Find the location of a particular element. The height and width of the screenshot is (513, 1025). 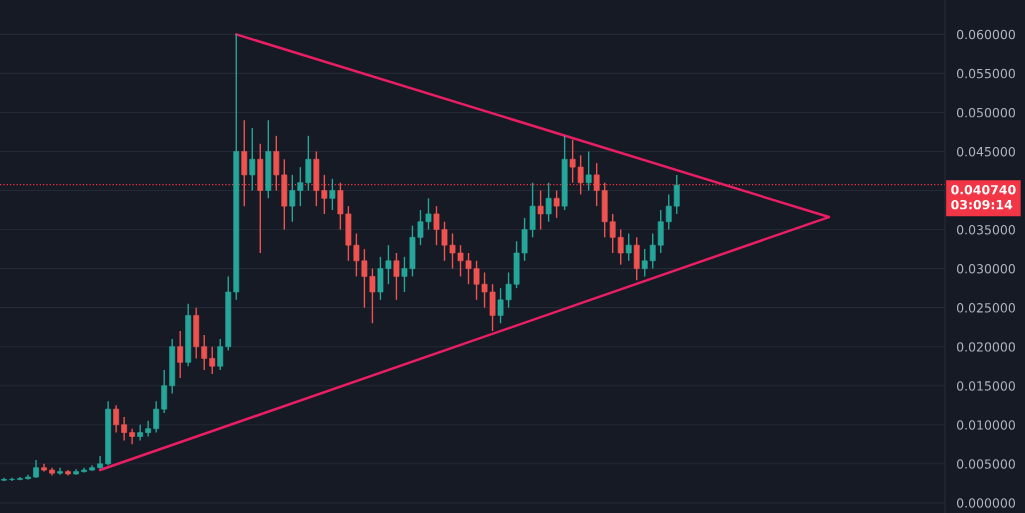

y-tick-label: 0.035000 is located at coordinates (985, 230).